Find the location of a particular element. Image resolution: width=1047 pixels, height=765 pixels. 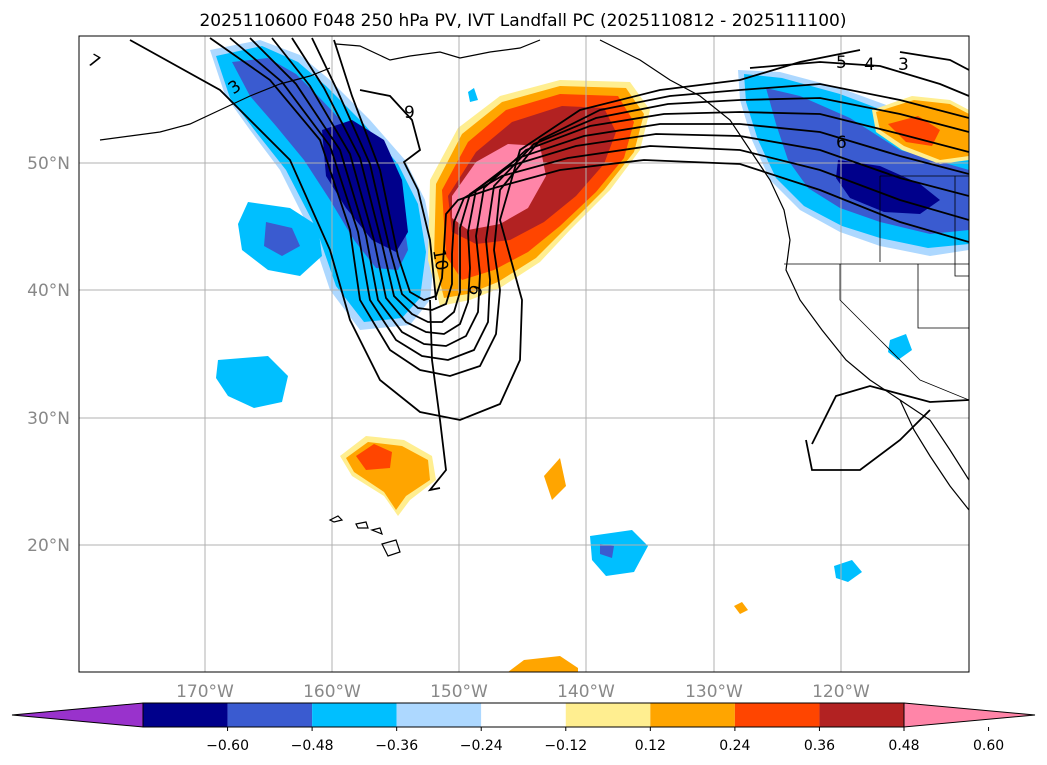

lon-label-170w: 170°W is located at coordinates (205, 692).